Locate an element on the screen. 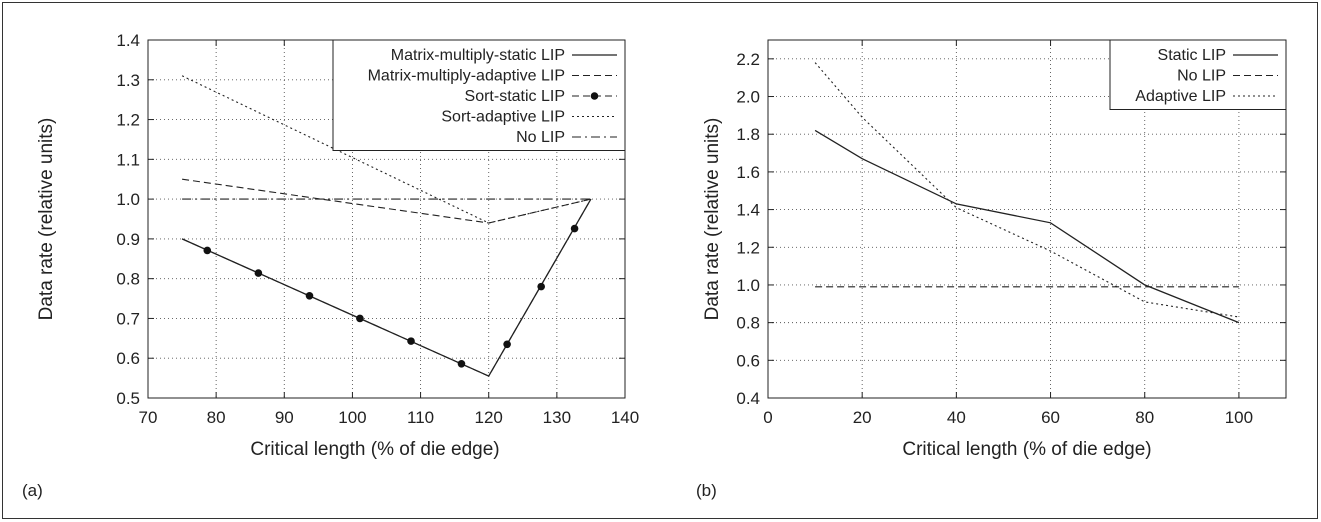 The height and width of the screenshot is (522, 1321). legend-label: Sort-adaptive LIP is located at coordinates (503, 117).